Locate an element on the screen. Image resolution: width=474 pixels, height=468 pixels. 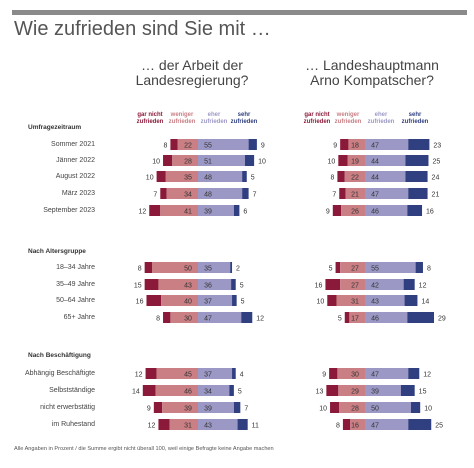
header-text: eher is located at coordinates (381, 115).